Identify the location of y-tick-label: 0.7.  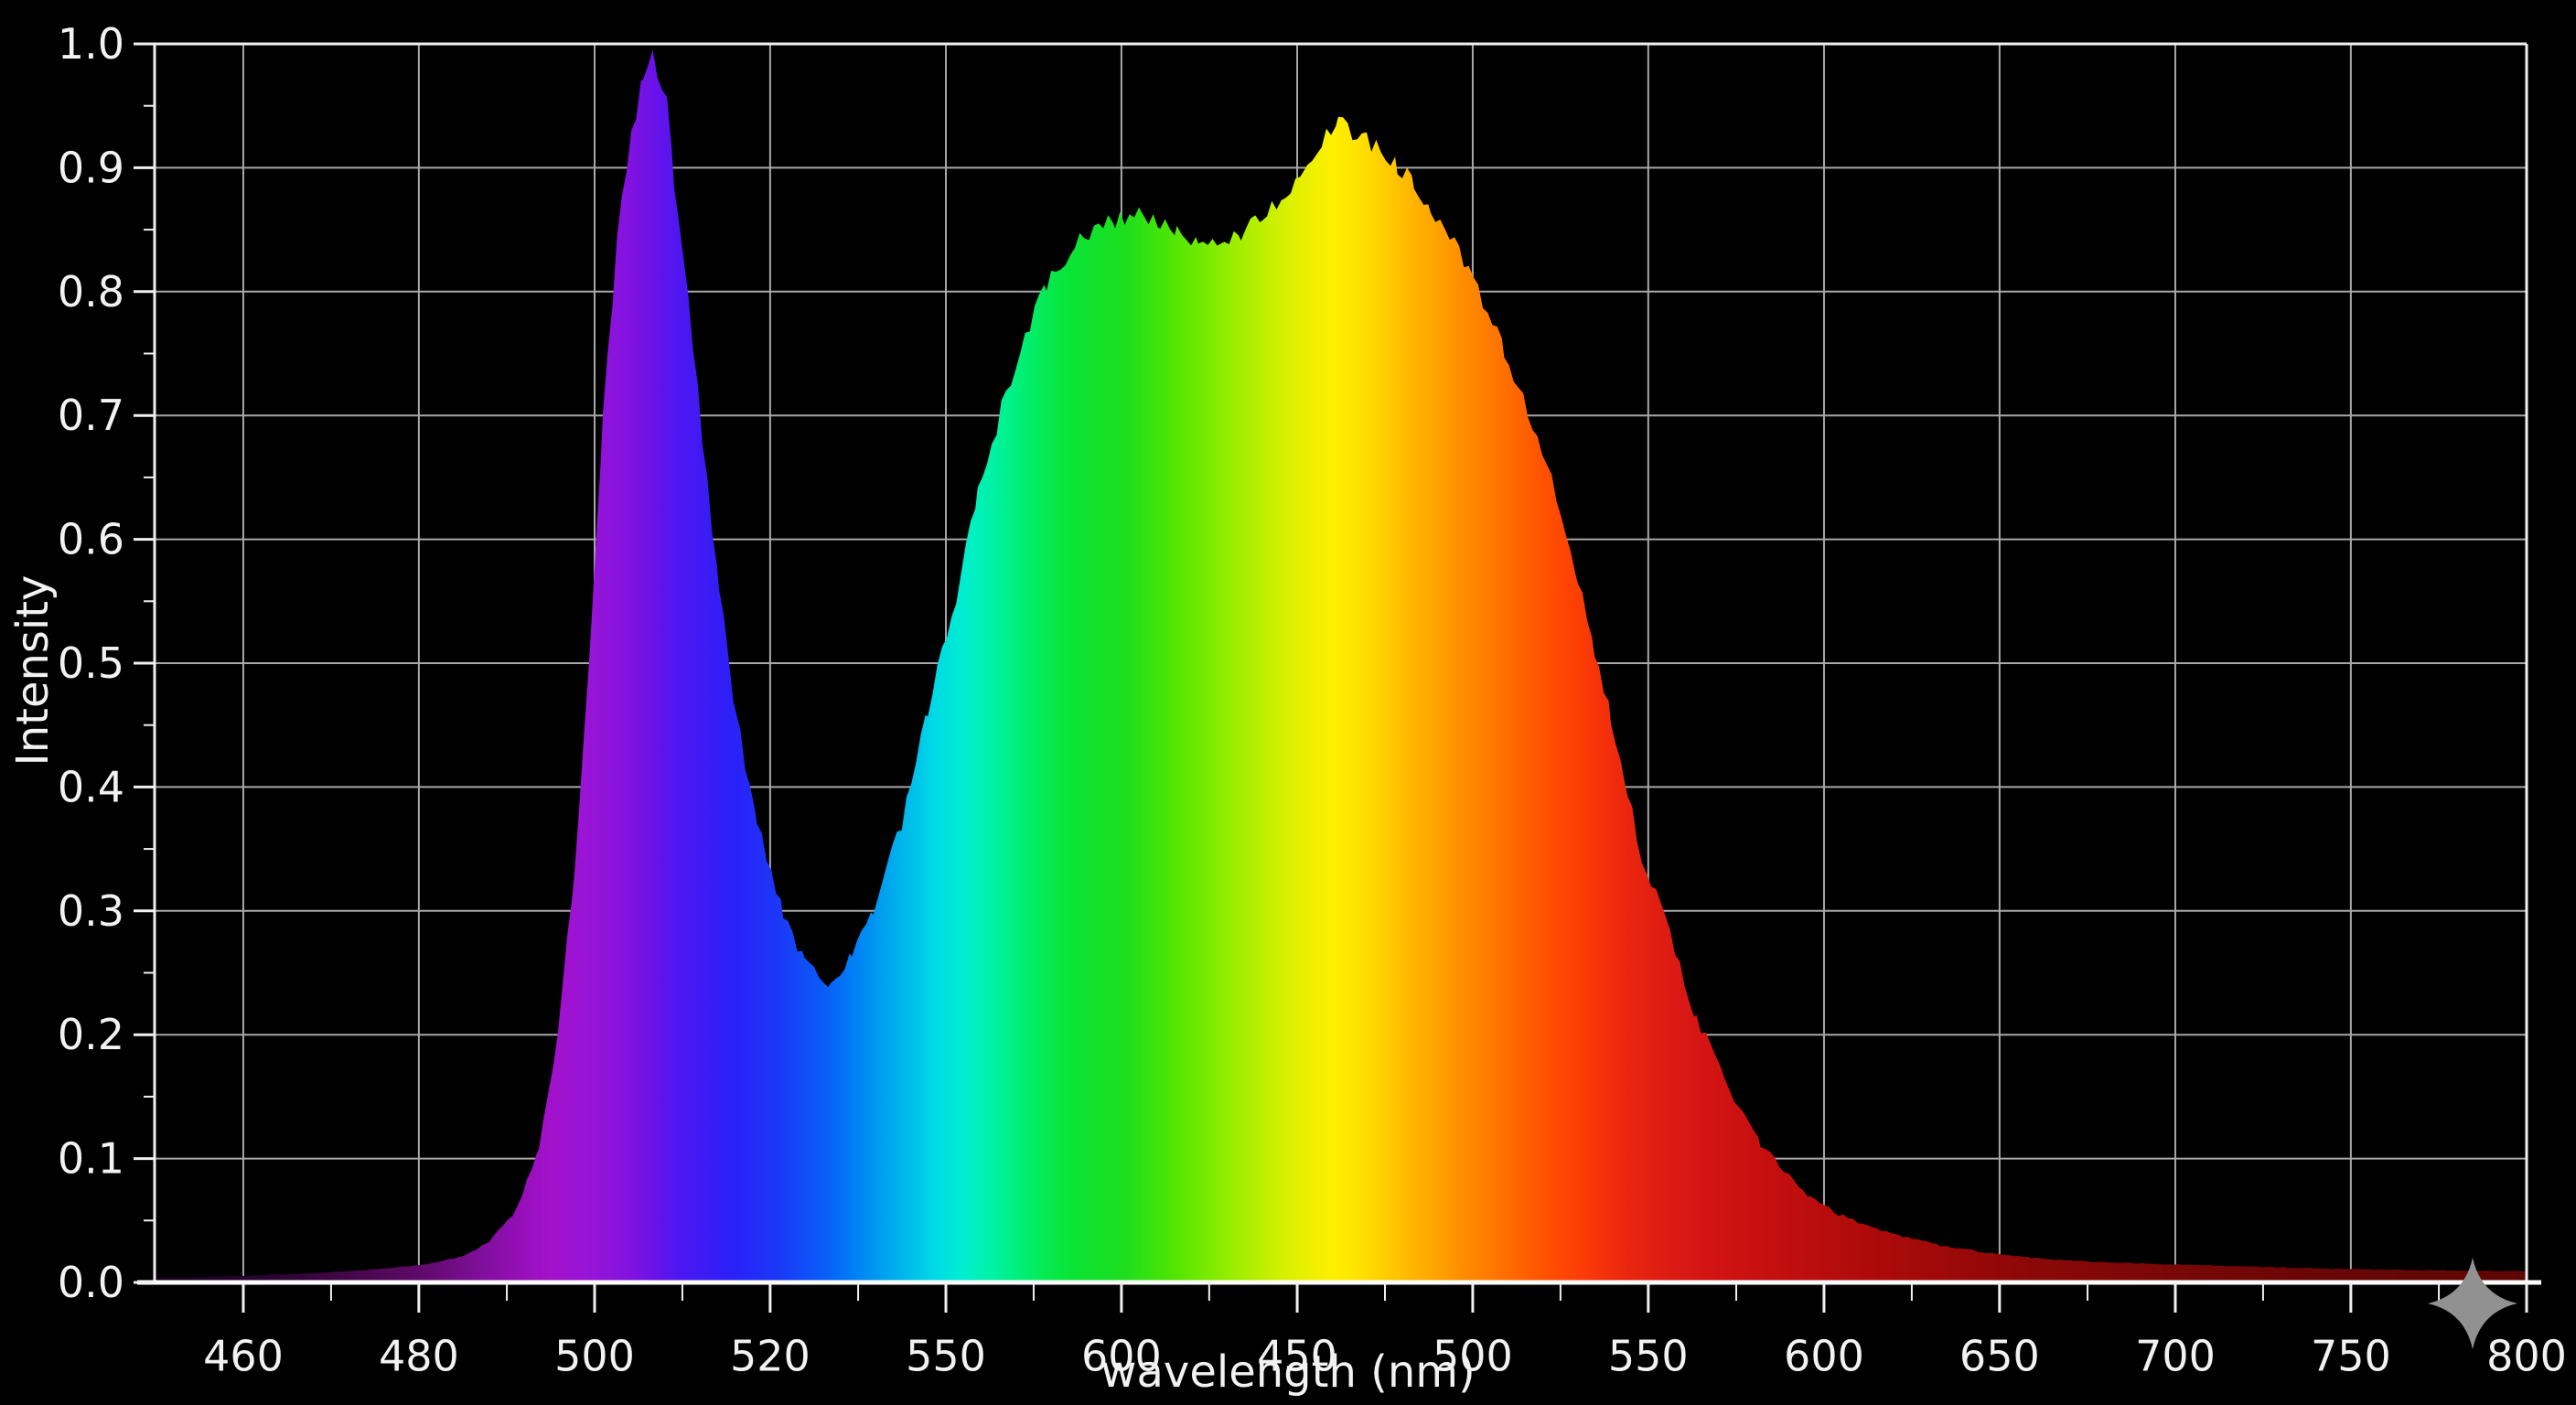
(91, 415).